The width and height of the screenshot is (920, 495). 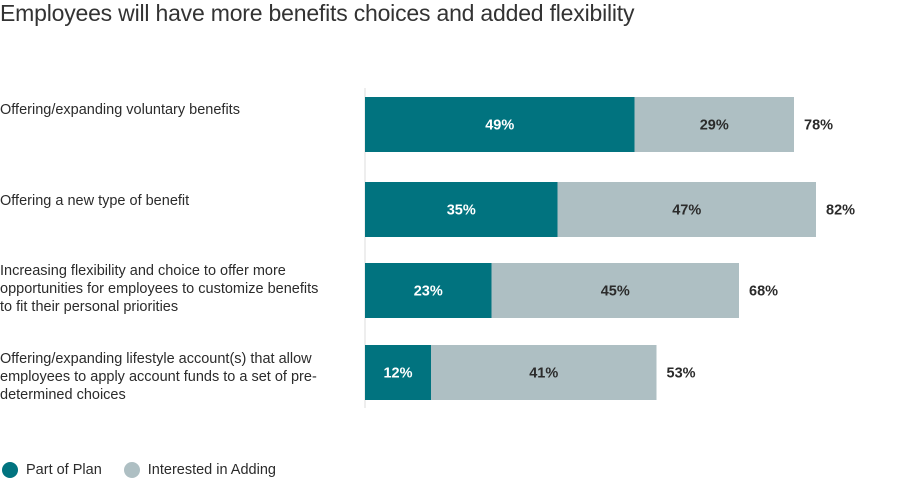 I want to click on bar-interested-in-adding-voluntary-benefits, so click(x=714, y=124).